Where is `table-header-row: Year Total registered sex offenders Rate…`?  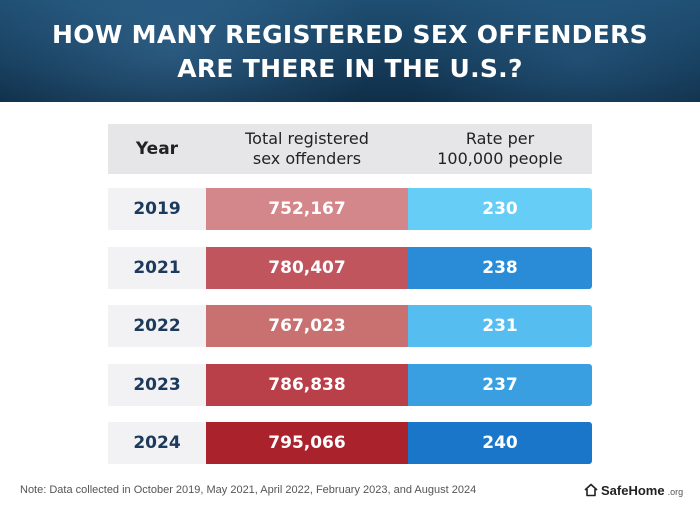
table-header-row: Year Total registered sex offenders Rate… is located at coordinates (350, 149).